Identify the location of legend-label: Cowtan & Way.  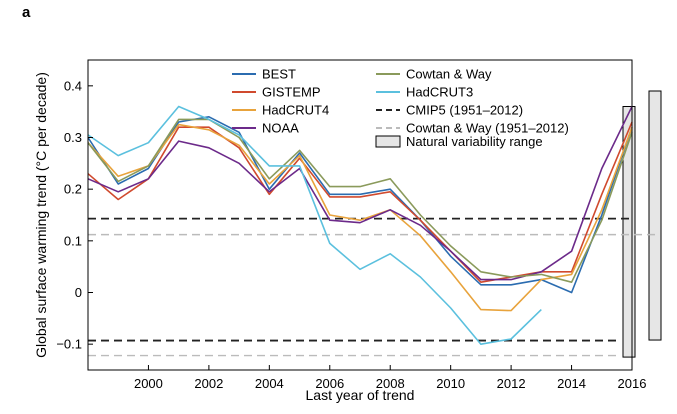
(449, 74).